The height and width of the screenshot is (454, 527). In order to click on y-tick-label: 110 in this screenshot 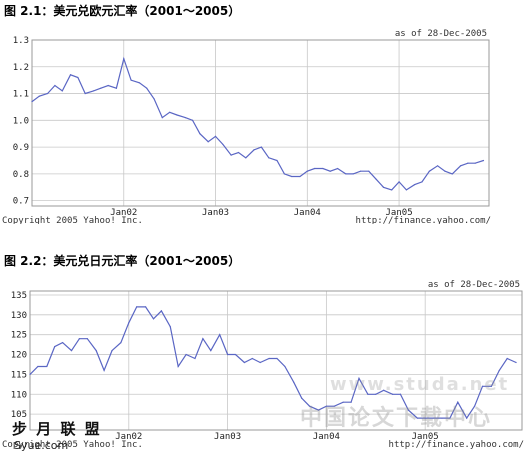, I will do `click(19, 395)`.